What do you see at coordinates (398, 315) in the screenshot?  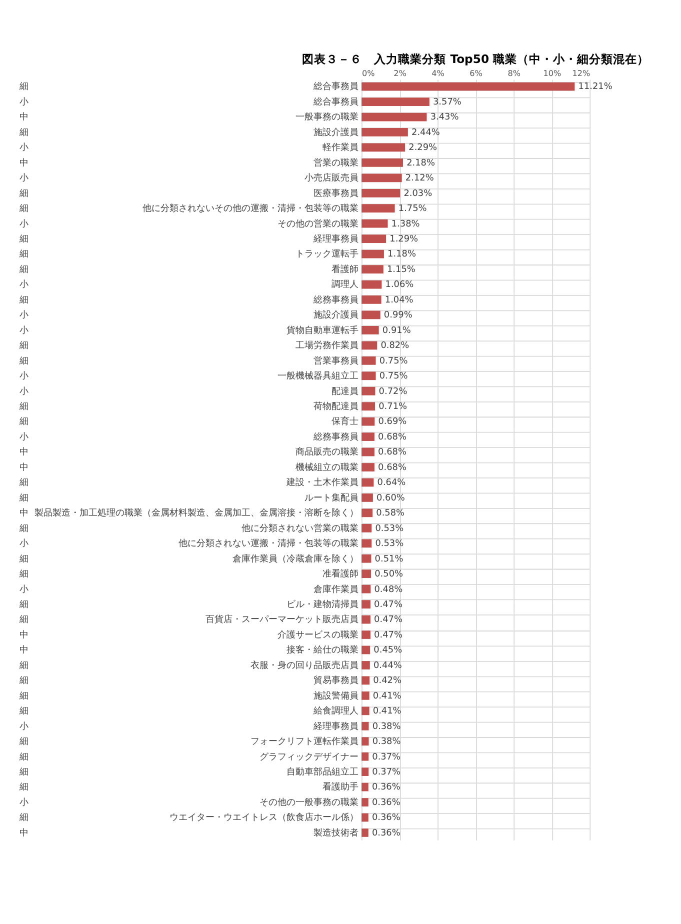 I see `data-label: 0.99%` at bounding box center [398, 315].